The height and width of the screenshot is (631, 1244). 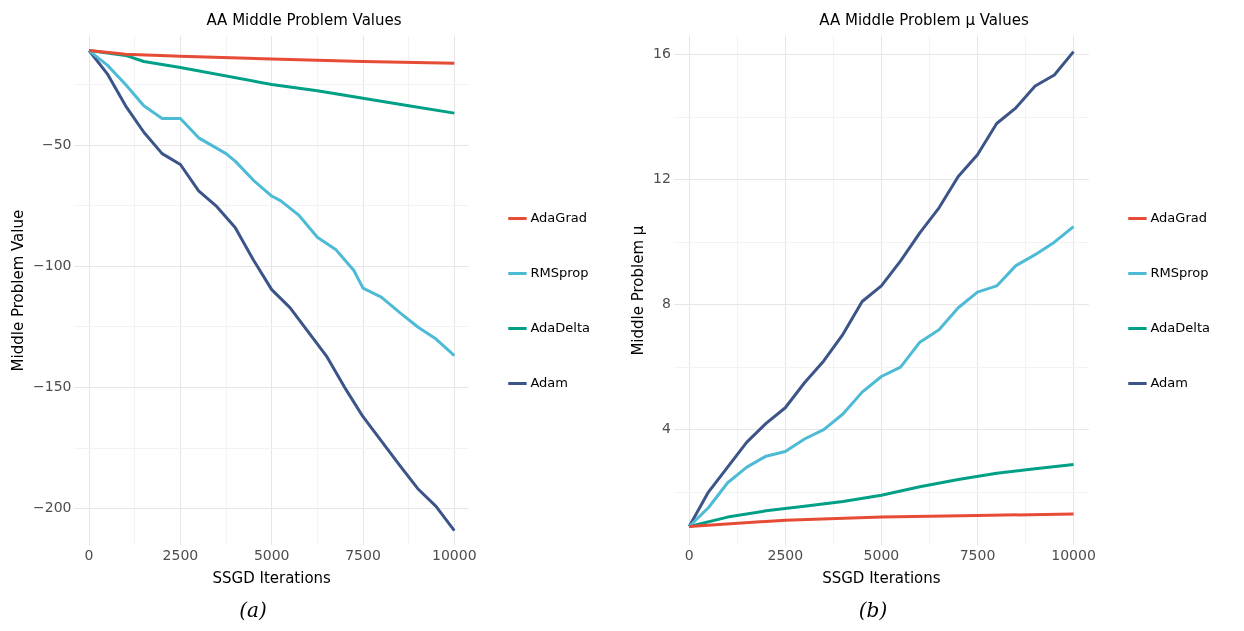 What do you see at coordinates (304, 19) in the screenshot?
I see `chart-title: AA Middle Problem Values` at bounding box center [304, 19].